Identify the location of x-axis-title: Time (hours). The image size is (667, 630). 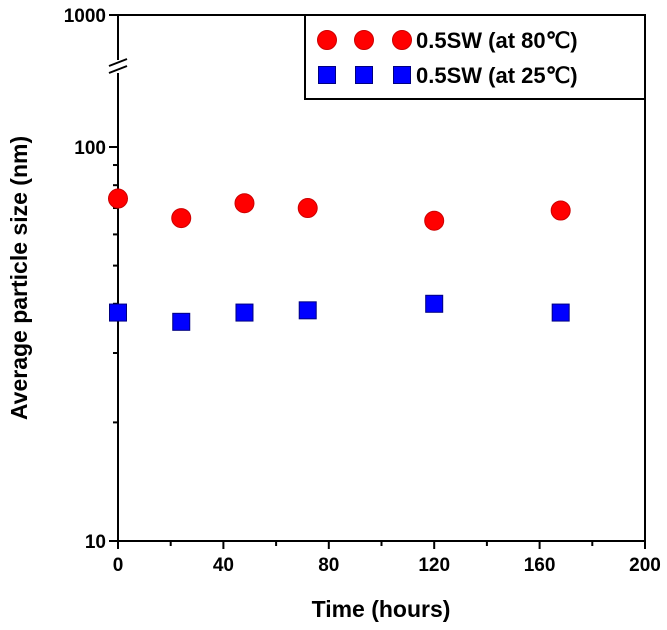
(381, 609).